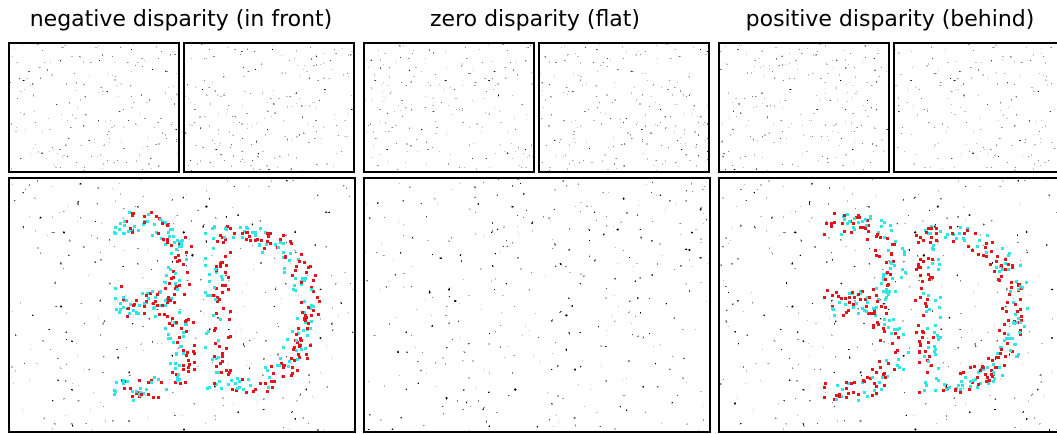 The height and width of the screenshot is (434, 1057). Describe the element at coordinates (181, 19) in the screenshot. I see `panel-title: negative disparity (in front)` at that location.